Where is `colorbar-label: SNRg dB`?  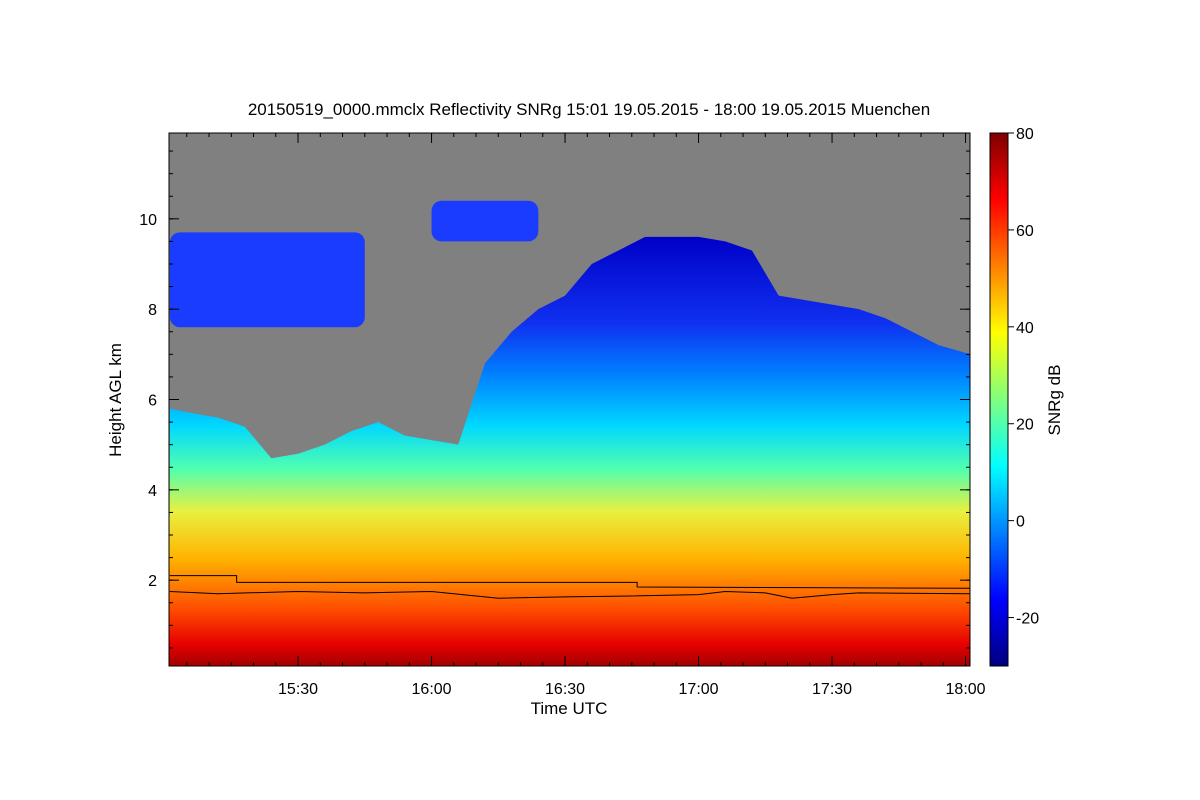 colorbar-label: SNRg dB is located at coordinates (1054, 400).